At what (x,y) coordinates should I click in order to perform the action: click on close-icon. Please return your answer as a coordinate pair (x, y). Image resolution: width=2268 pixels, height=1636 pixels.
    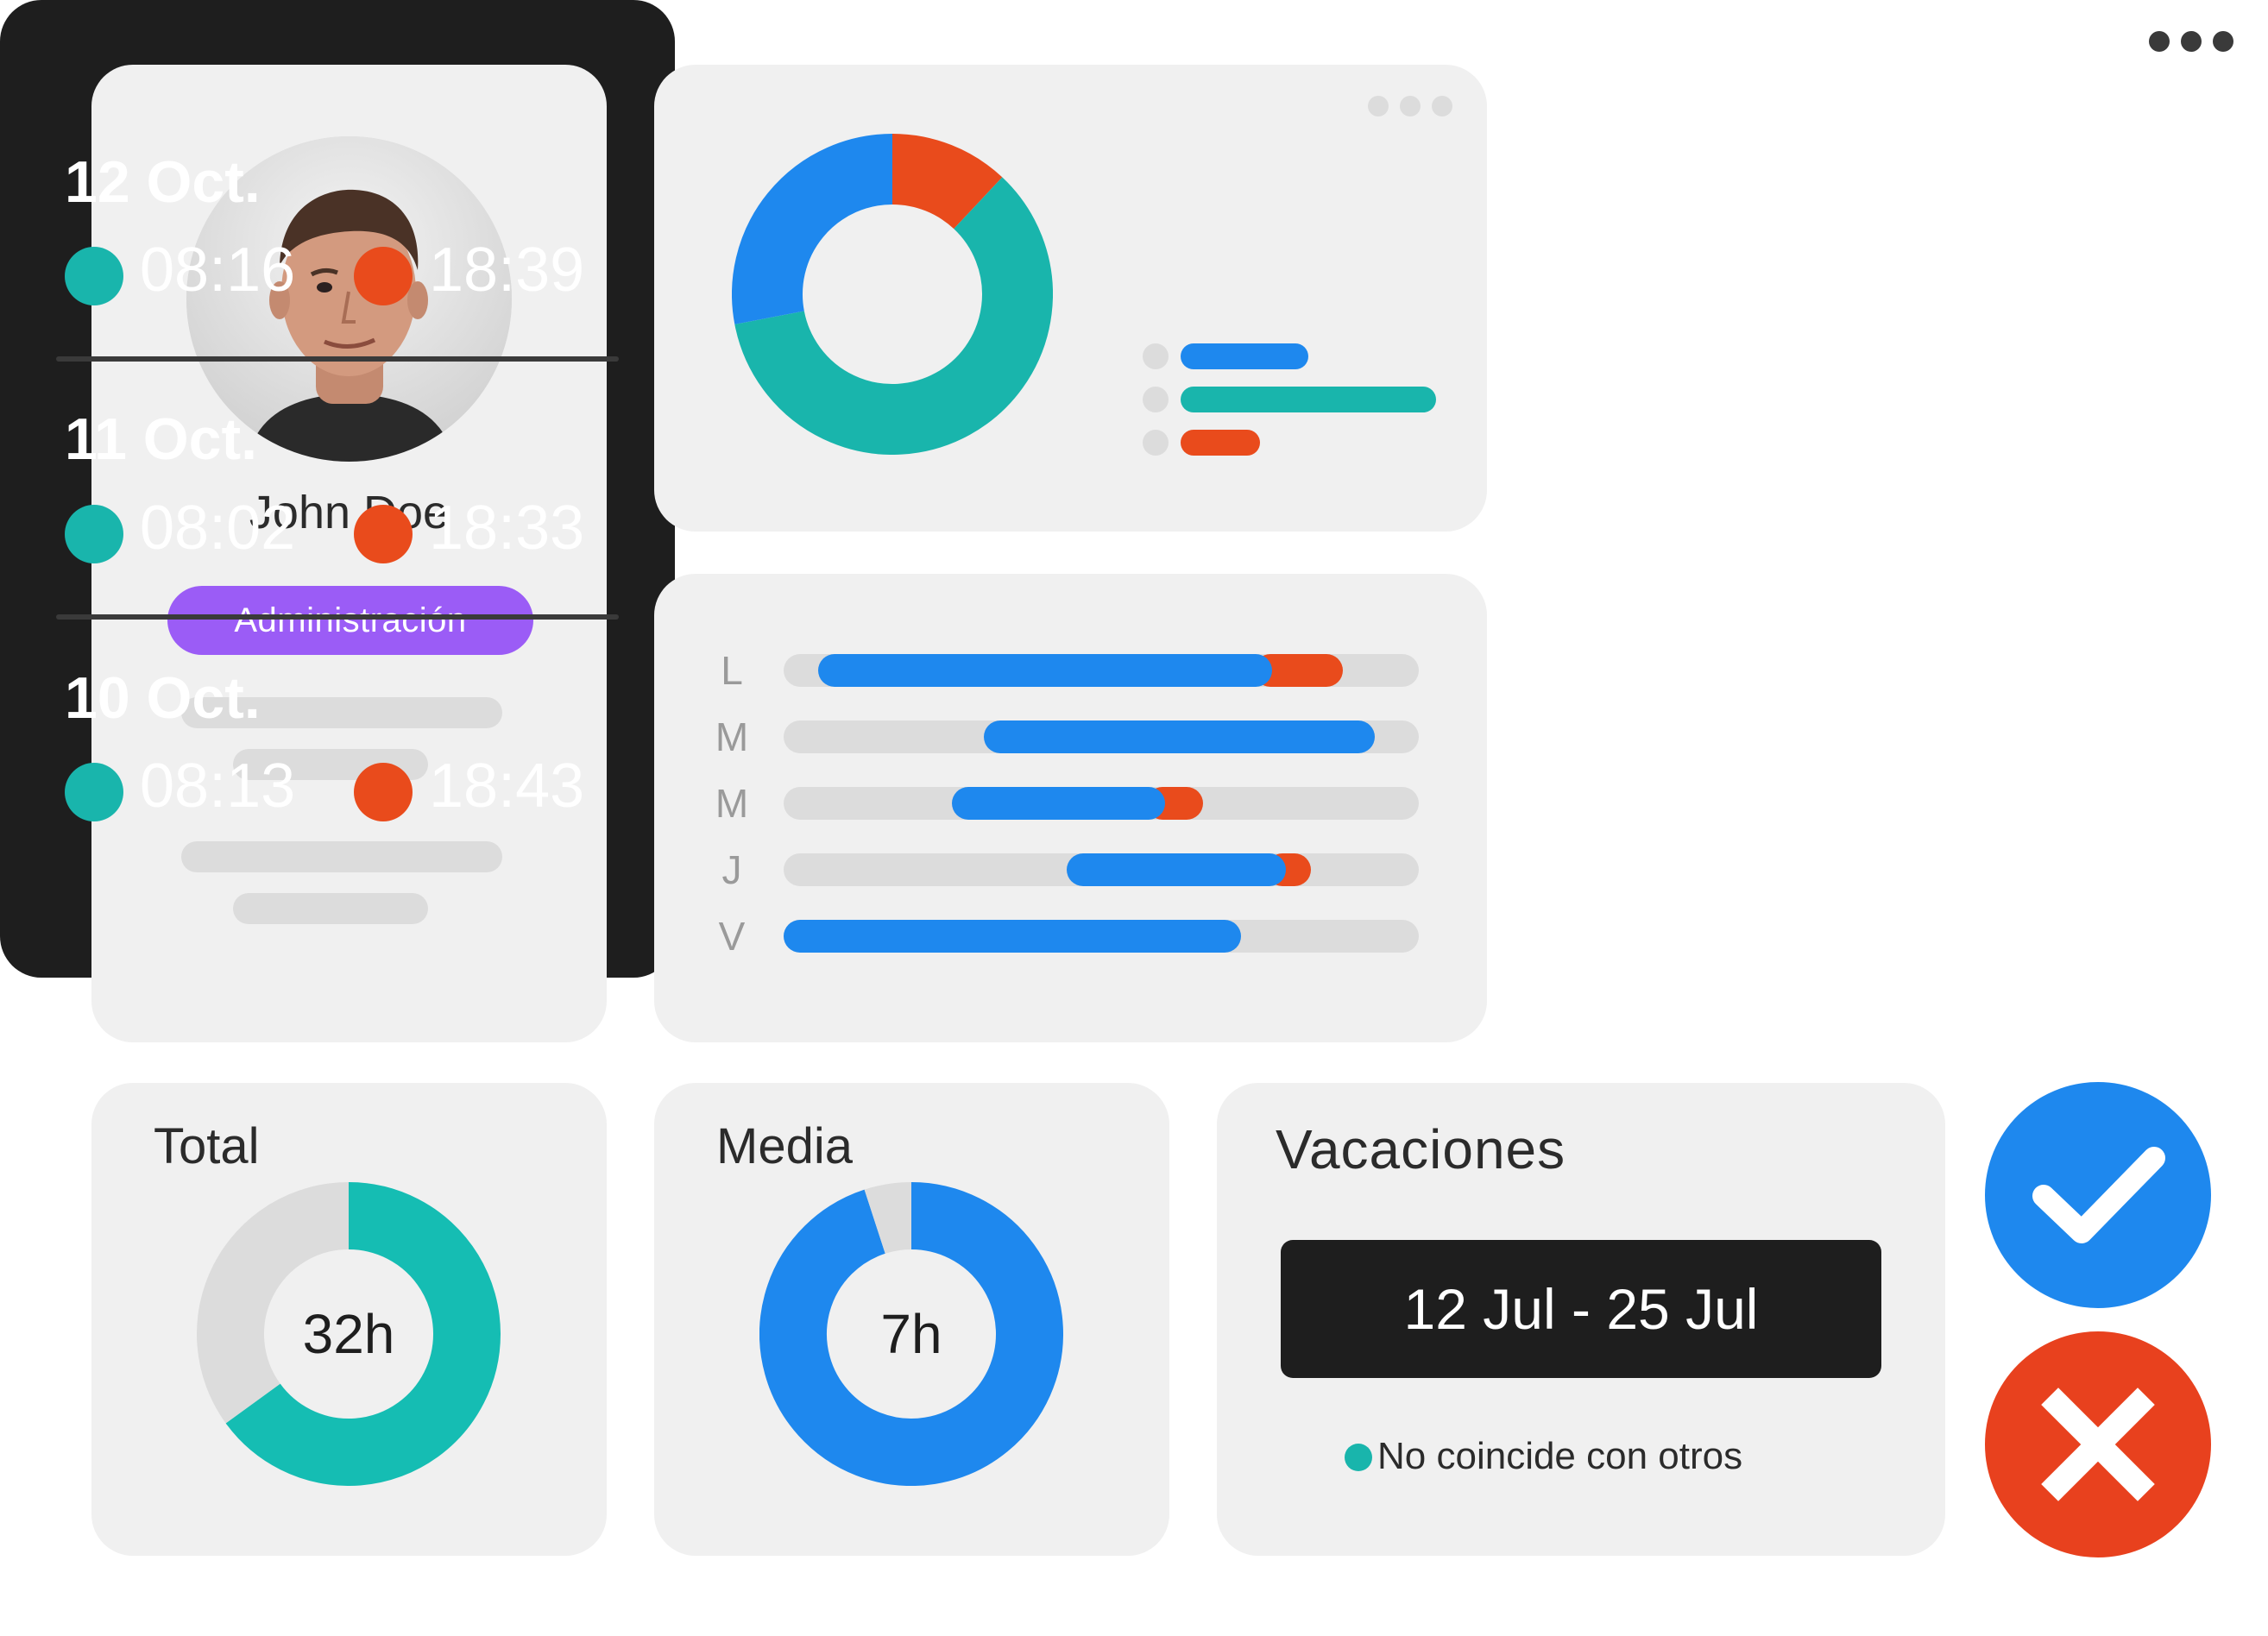
    Looking at the image, I should click on (2098, 1444).